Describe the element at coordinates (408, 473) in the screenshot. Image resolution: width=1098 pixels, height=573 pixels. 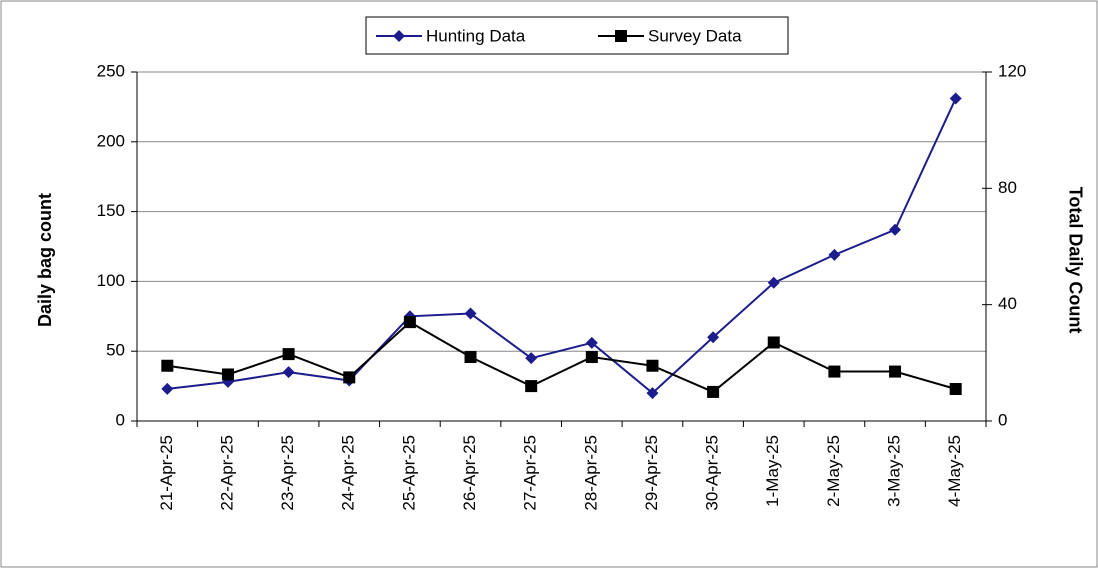
I see `x-tick-label: 25-Apr-25` at that location.